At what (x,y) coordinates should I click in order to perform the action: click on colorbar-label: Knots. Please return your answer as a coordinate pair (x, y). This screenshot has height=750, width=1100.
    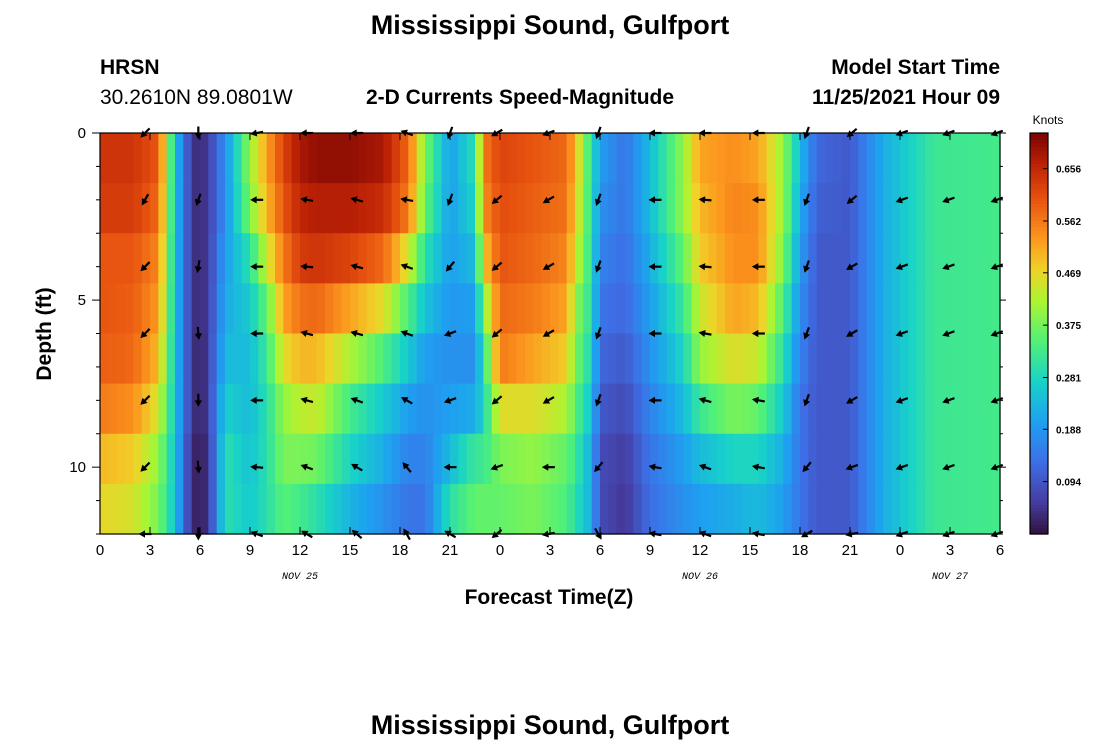
    Looking at the image, I should click on (1048, 120).